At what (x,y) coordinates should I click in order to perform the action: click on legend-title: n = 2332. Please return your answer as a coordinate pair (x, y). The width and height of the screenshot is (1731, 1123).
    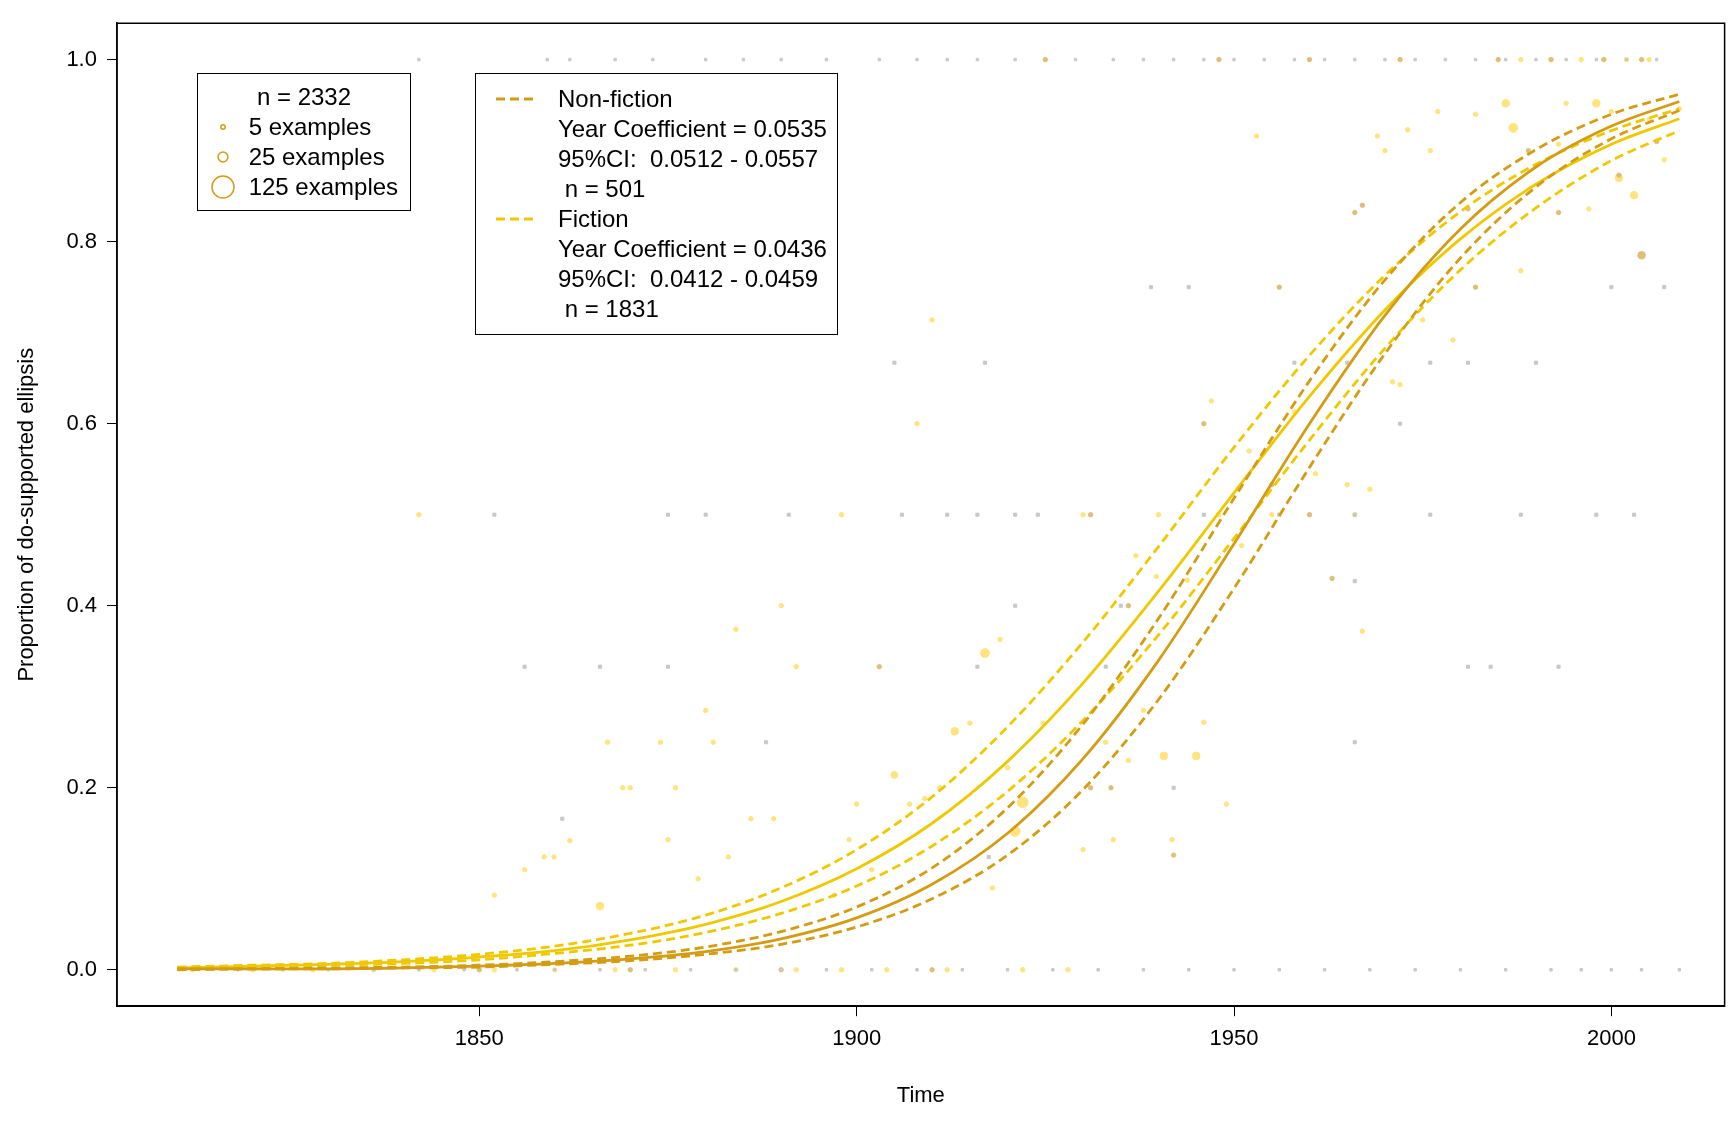
    Looking at the image, I should click on (304, 97).